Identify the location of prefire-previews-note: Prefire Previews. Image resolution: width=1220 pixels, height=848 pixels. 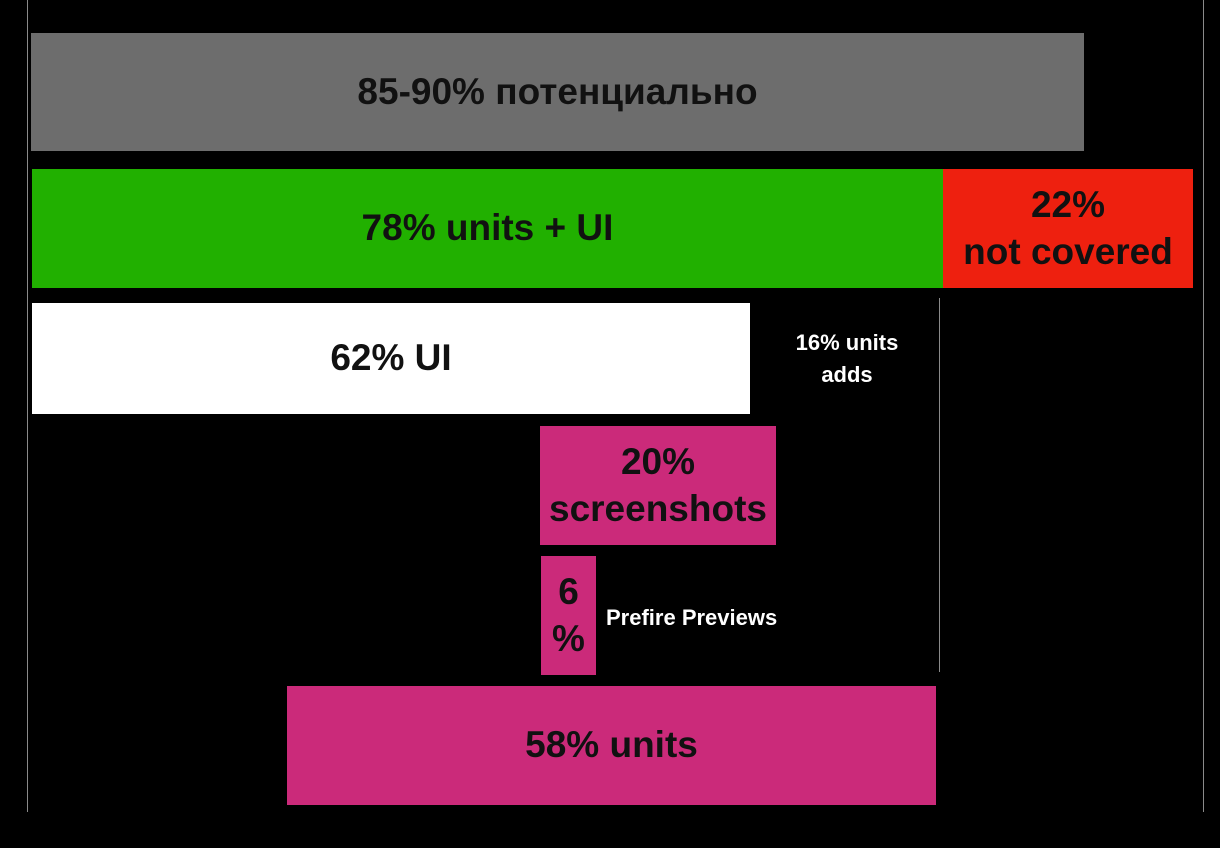
(692, 617).